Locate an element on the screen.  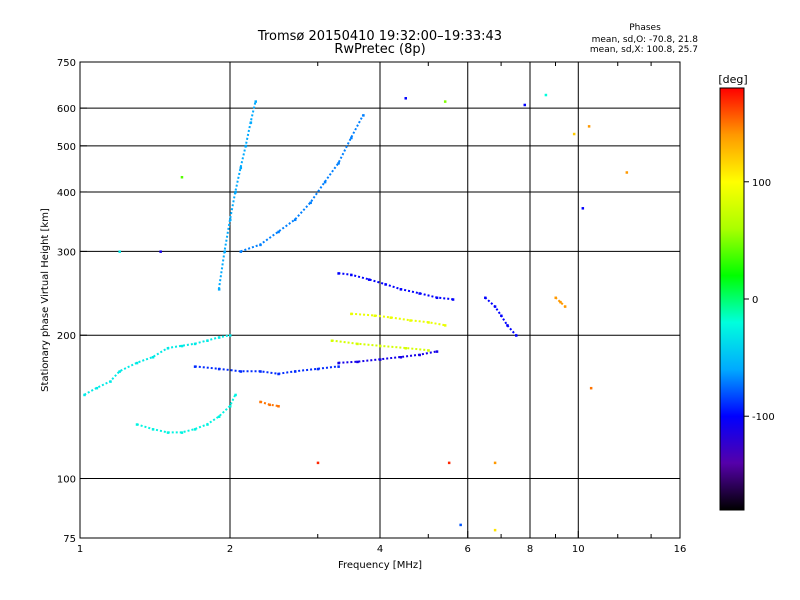
y-tick-label: 500 is located at coordinates (66, 147).